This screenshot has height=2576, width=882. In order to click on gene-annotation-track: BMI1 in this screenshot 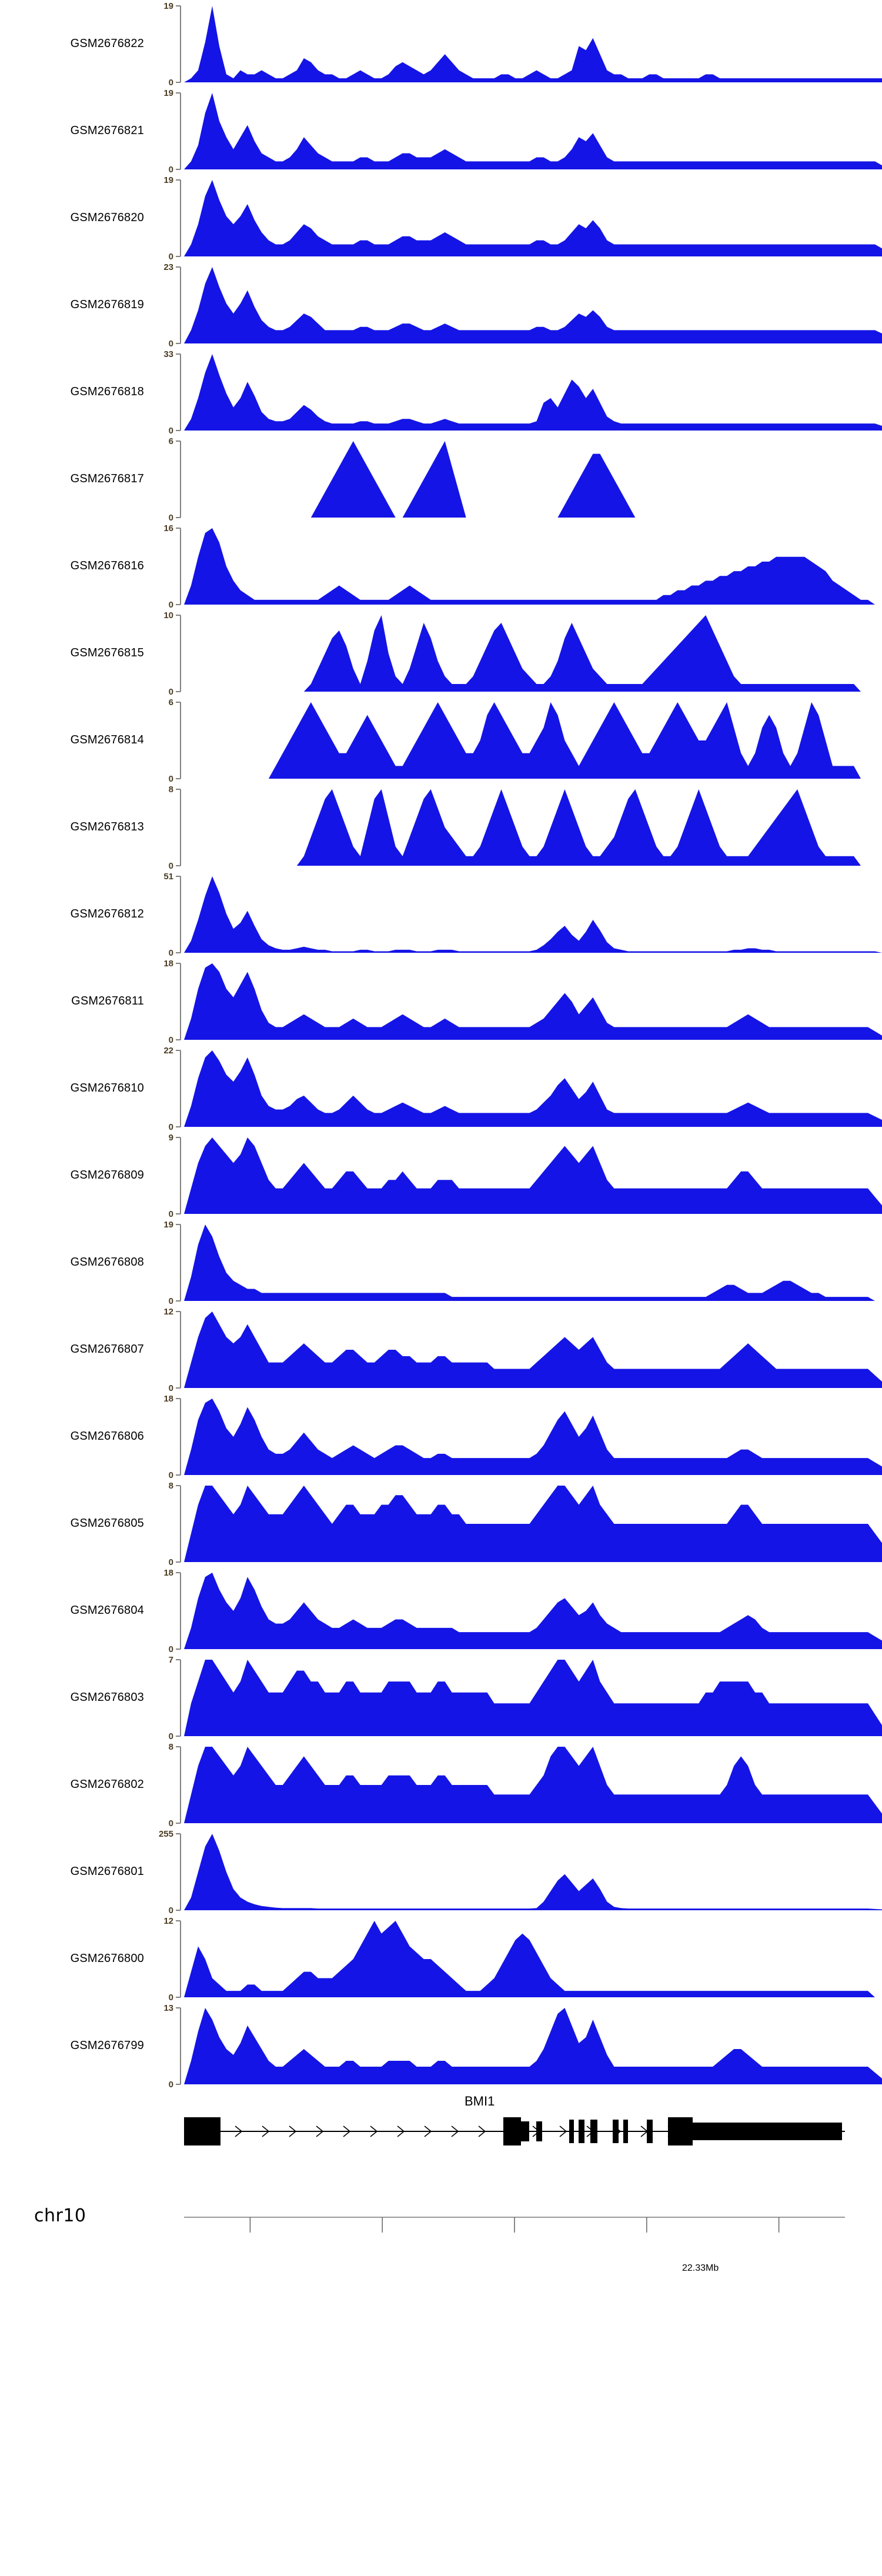, I will do `click(441, 2139)`.